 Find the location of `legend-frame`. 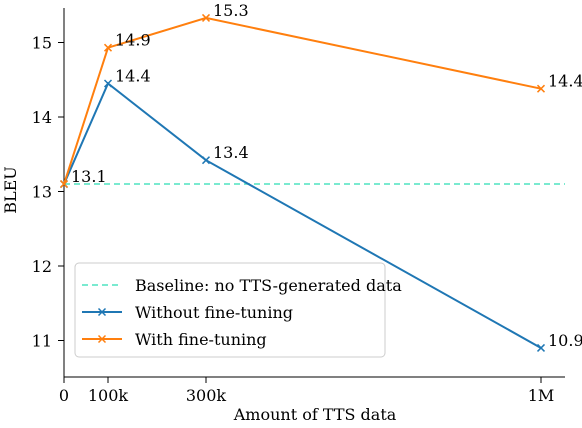

legend-frame is located at coordinates (230, 310).